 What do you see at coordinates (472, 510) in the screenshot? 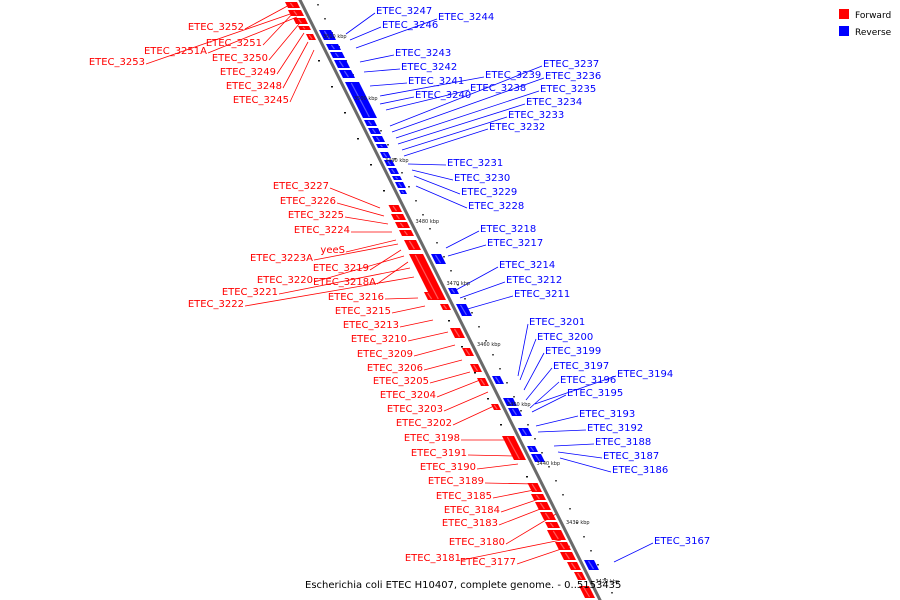
I see `gene-label: ETEC_3184` at bounding box center [472, 510].